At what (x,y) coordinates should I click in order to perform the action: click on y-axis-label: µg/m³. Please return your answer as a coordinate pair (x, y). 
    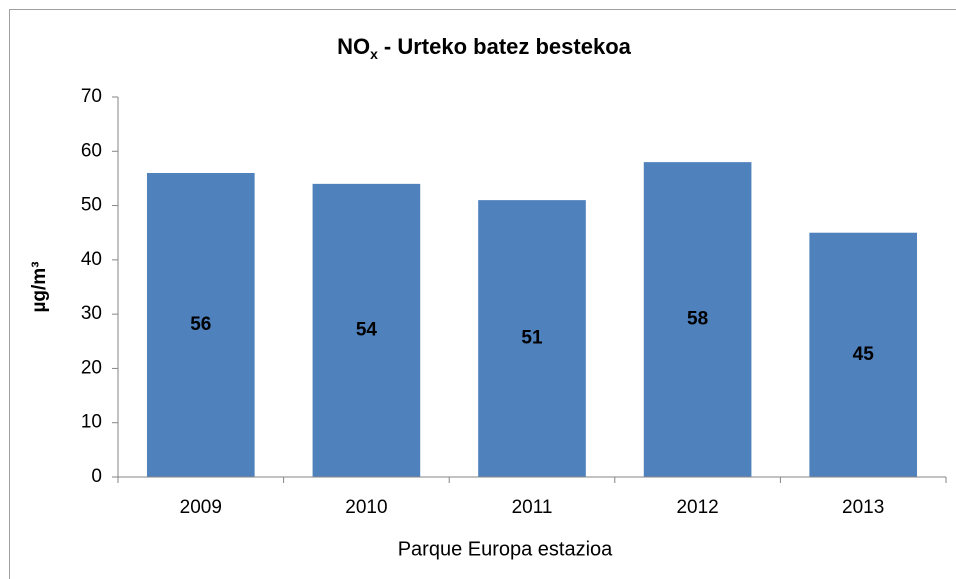
    Looking at the image, I should click on (39, 286).